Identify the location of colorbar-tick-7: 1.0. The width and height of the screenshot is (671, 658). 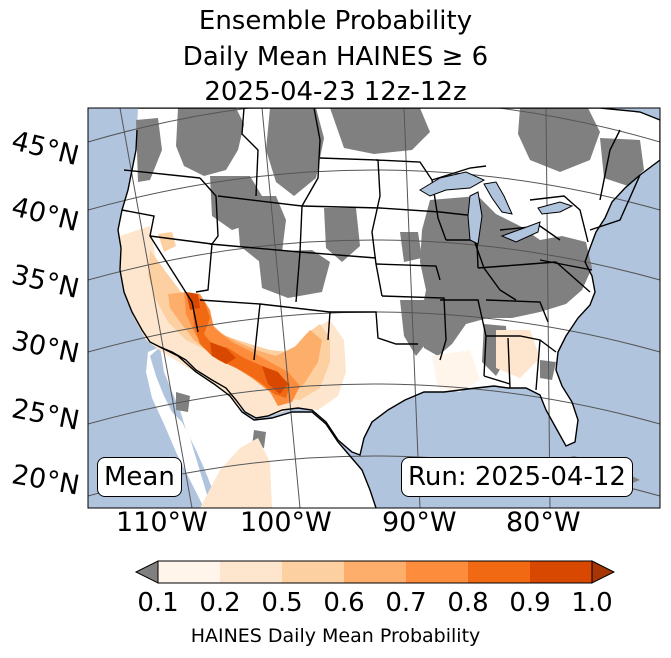
(592, 603).